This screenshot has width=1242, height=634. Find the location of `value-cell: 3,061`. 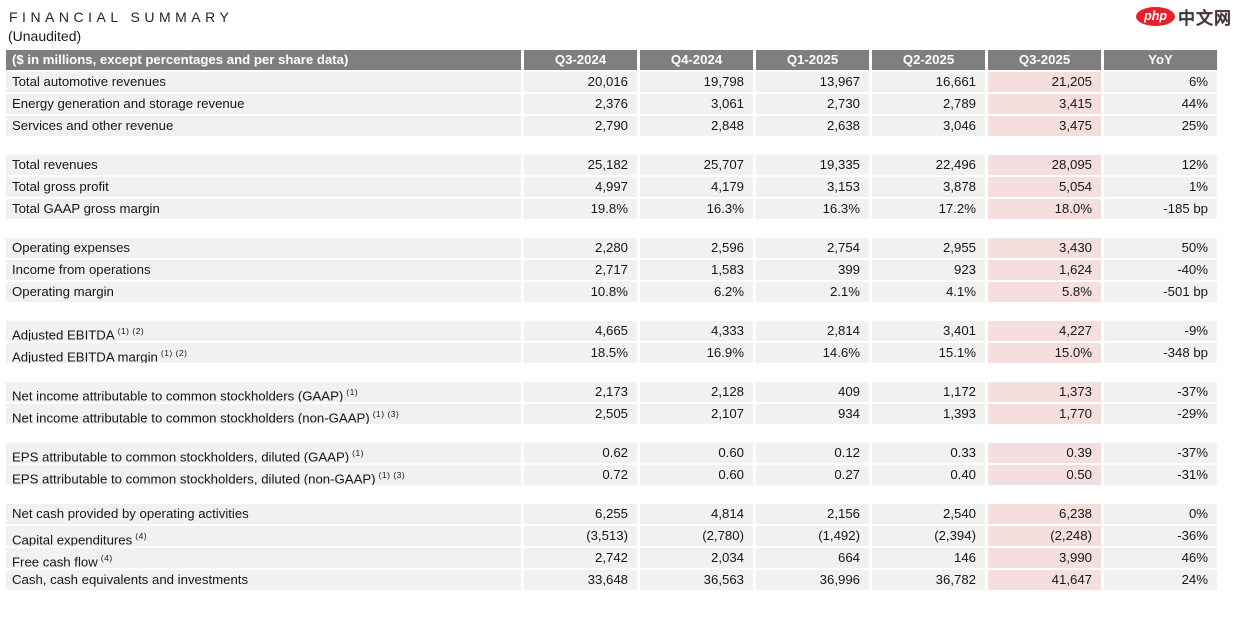

value-cell: 3,061 is located at coordinates (696, 104).